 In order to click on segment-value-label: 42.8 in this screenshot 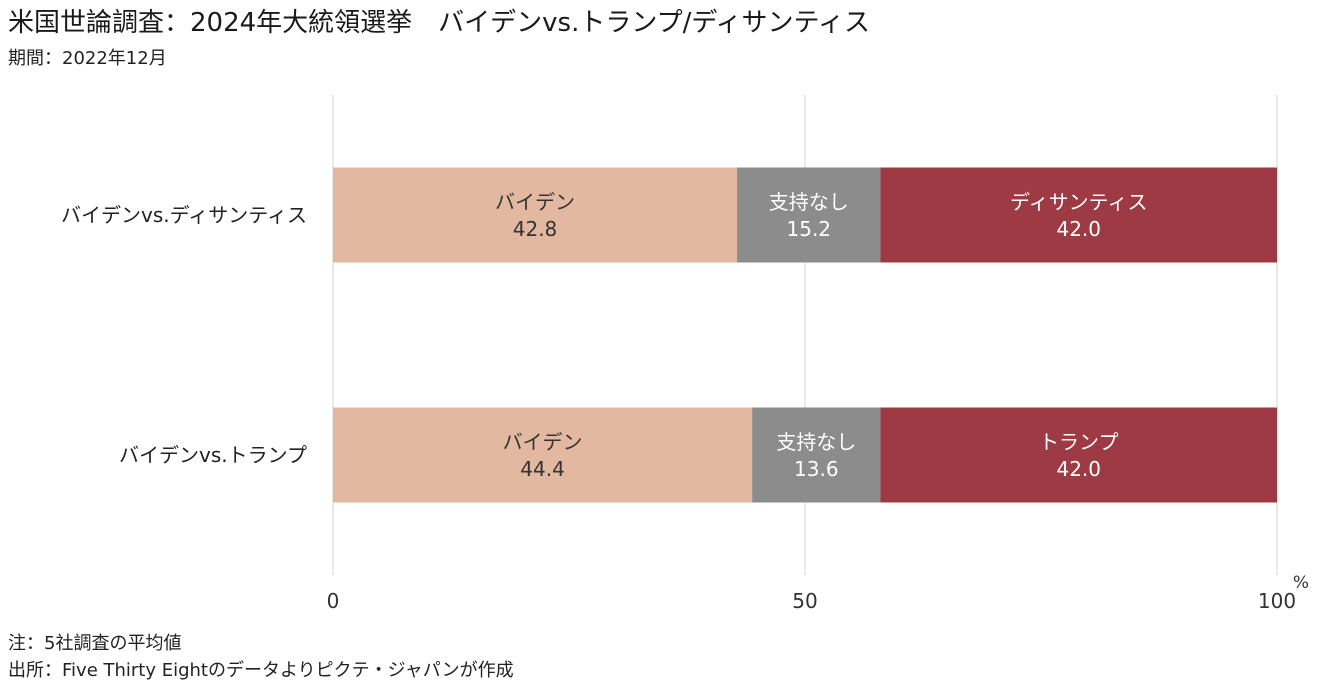, I will do `click(535, 229)`.